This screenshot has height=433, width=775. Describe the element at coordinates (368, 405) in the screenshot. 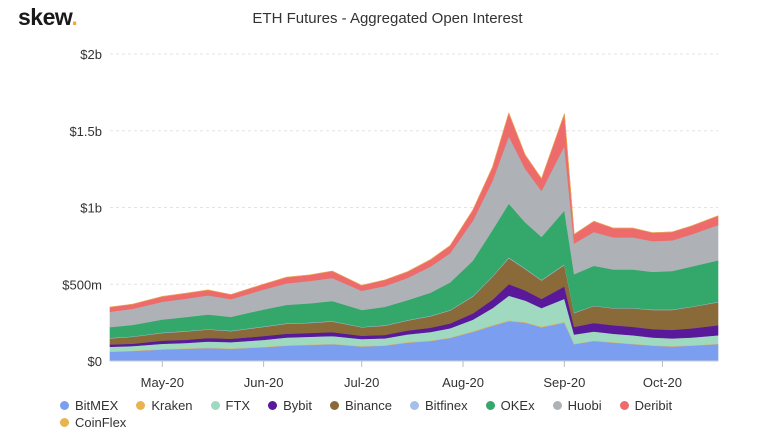

I see `legend-label: Binance` at that location.